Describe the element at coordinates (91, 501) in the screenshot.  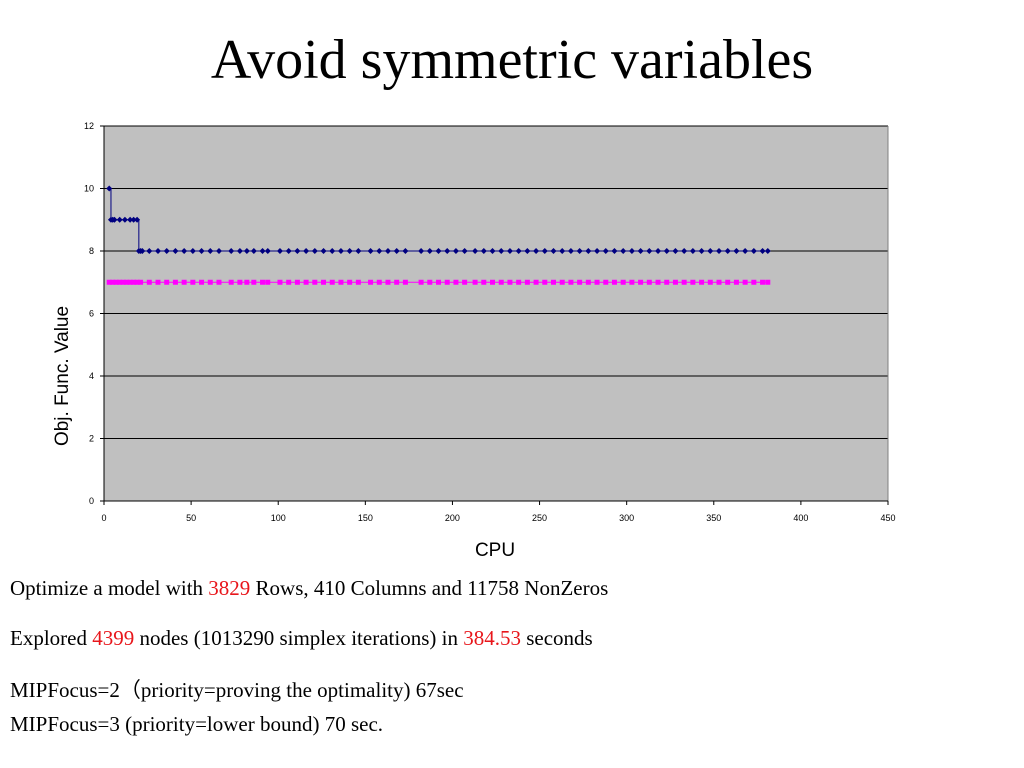
I see `y-tick-label: 0` at that location.